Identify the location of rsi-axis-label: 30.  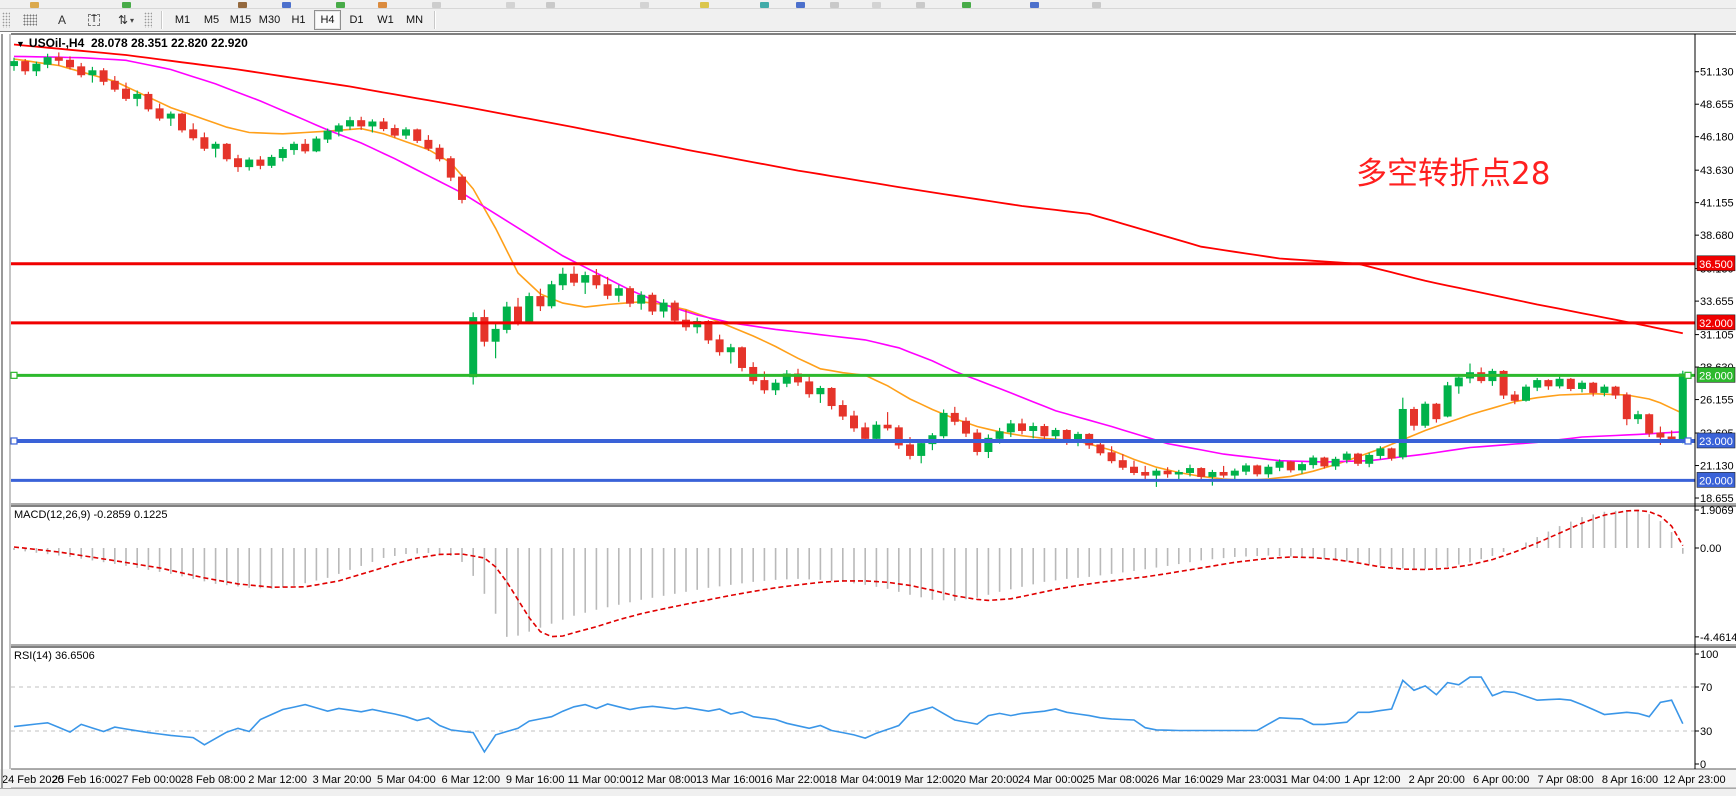
(1706, 732).